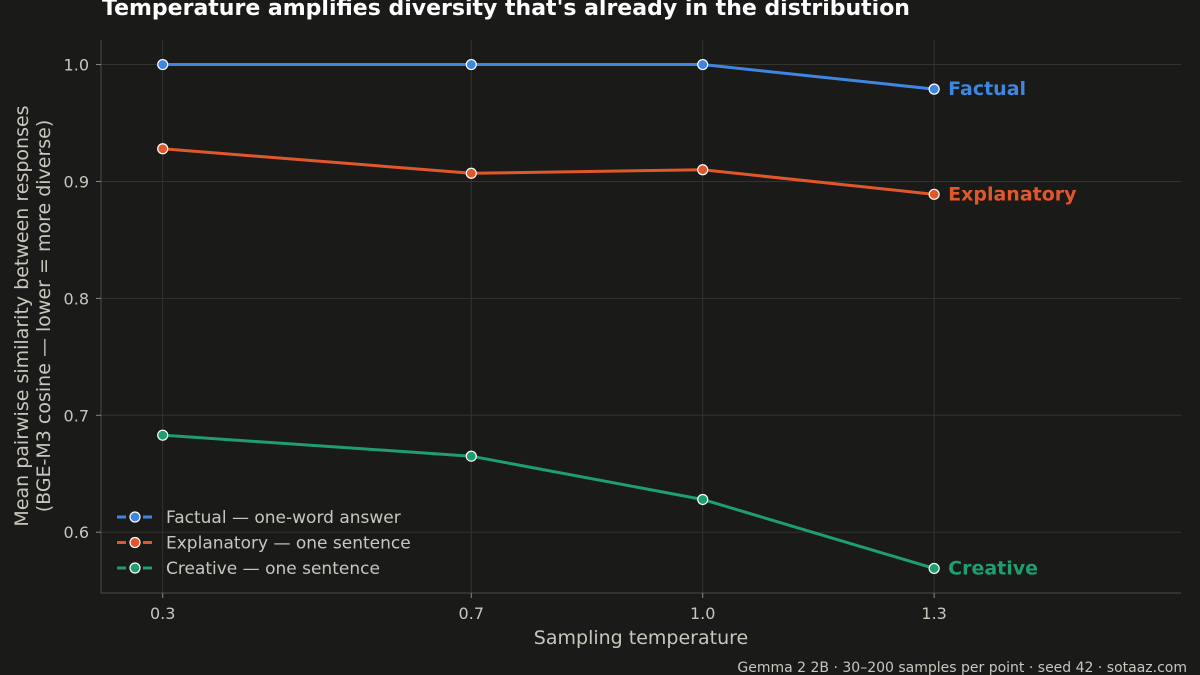  What do you see at coordinates (76, 181) in the screenshot?
I see `y-tick-label-3: 0.9` at bounding box center [76, 181].